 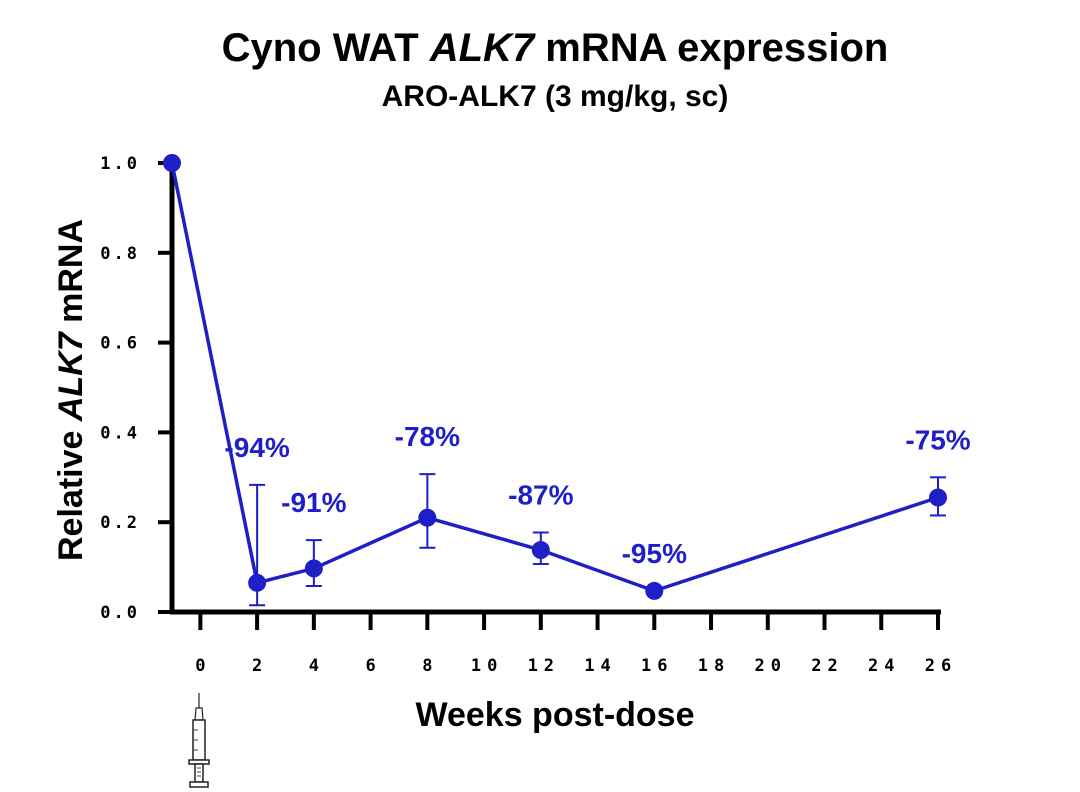 I want to click on x-ticks: 0 2 4 6 8 10 12 14 16 18 20 22 24 26, so click(x=576, y=644).